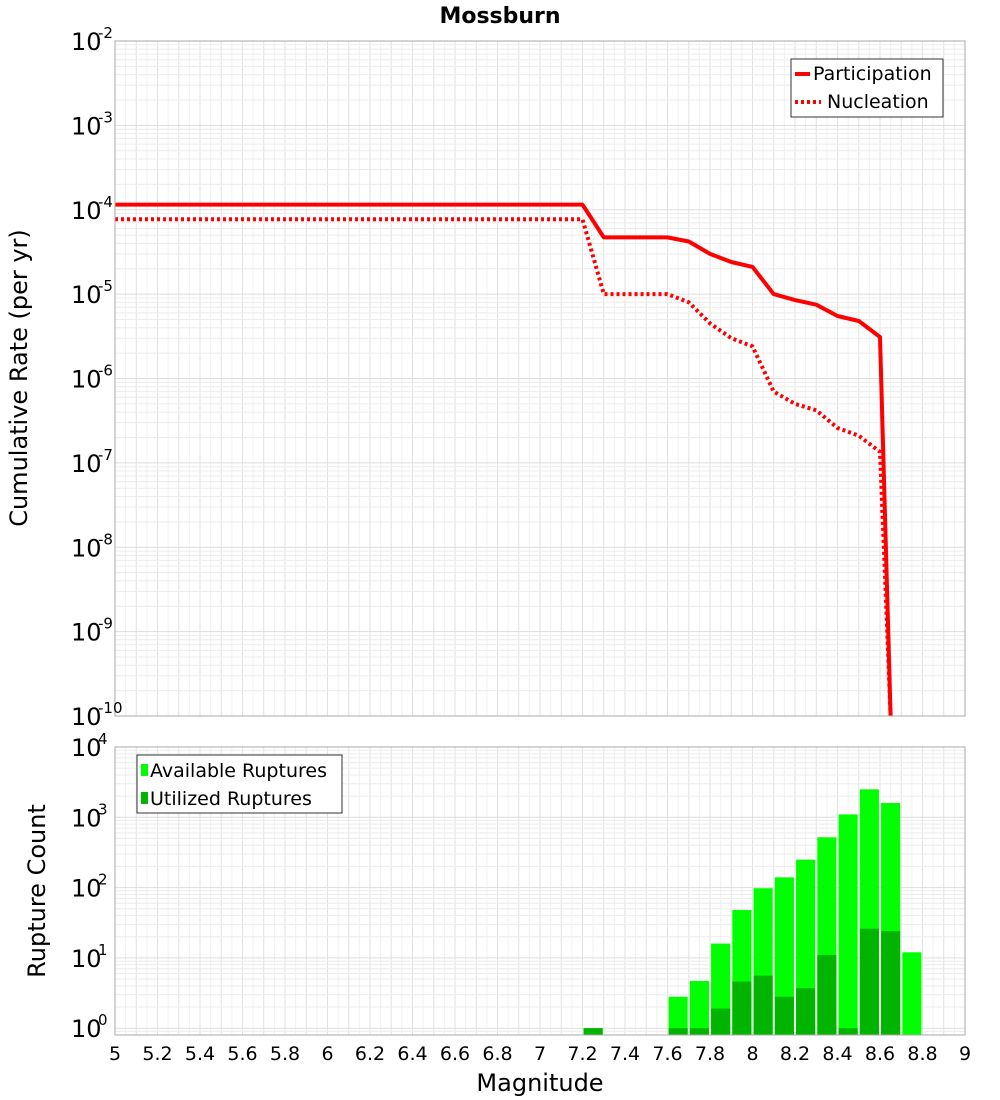  What do you see at coordinates (105, 202) in the screenshot?
I see `rate-y-tick-exponent: -4` at bounding box center [105, 202].